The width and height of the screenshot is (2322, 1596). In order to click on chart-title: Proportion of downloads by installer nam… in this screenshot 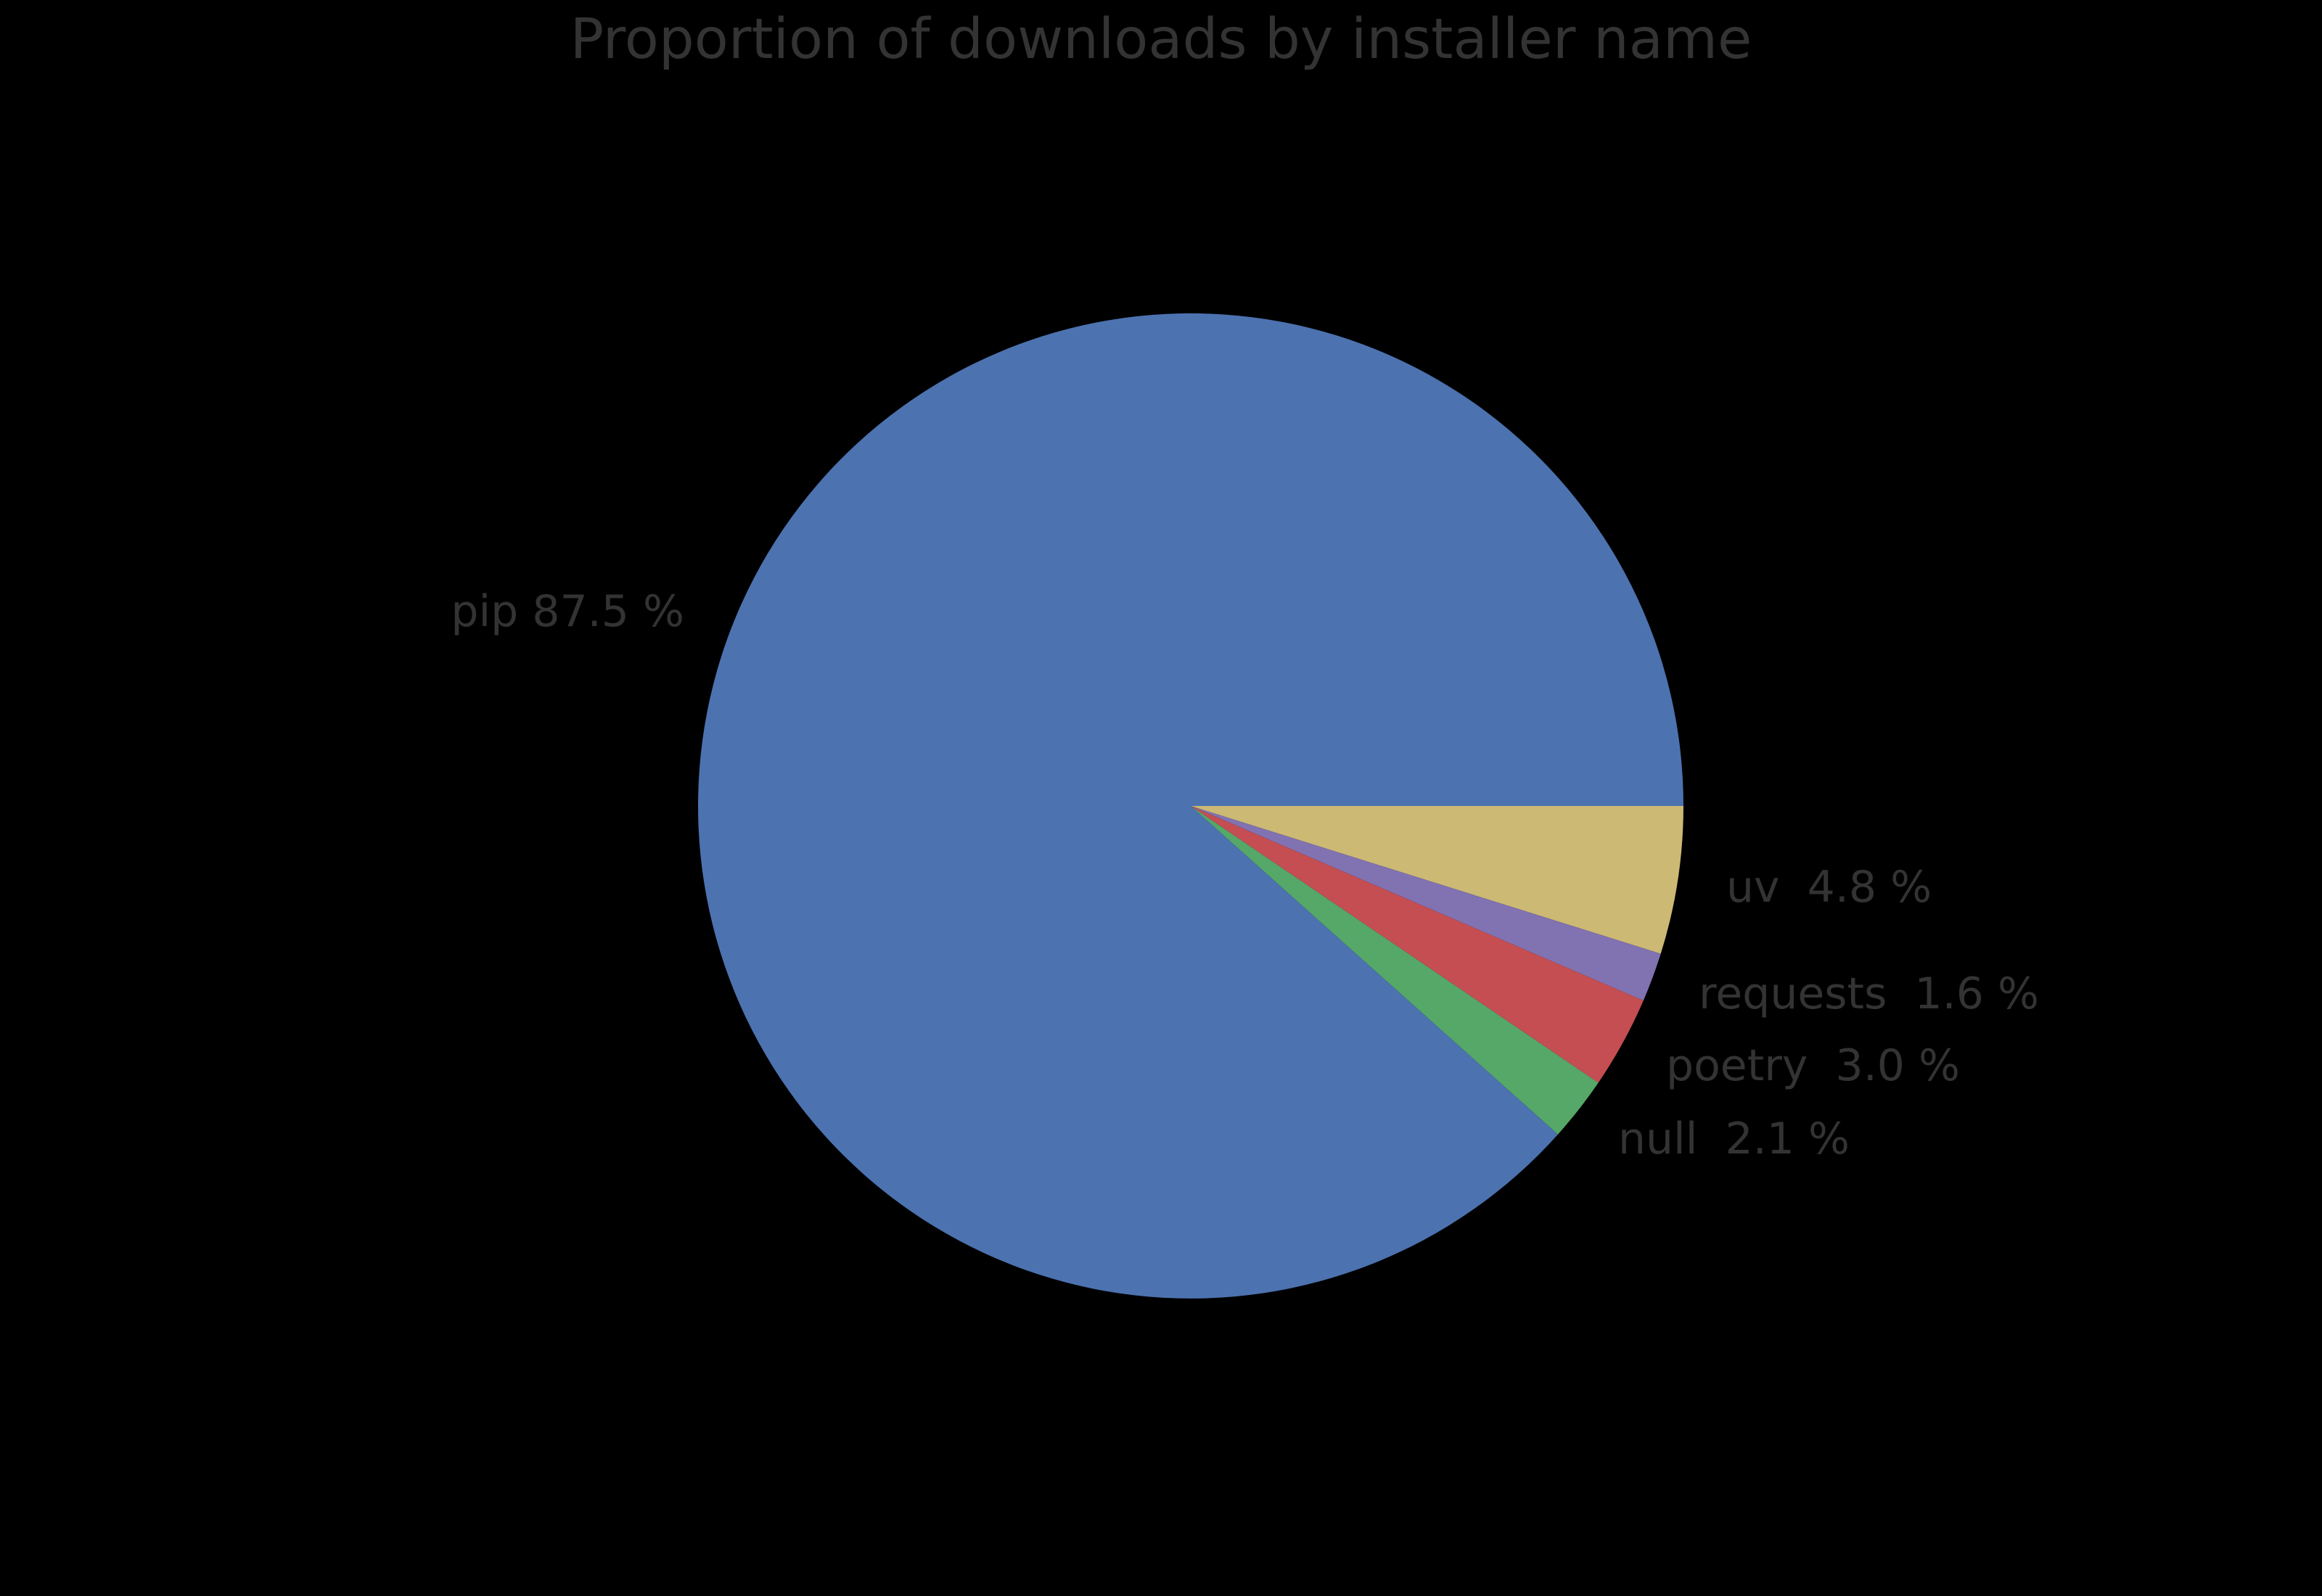, I will do `click(1161, 39)`.